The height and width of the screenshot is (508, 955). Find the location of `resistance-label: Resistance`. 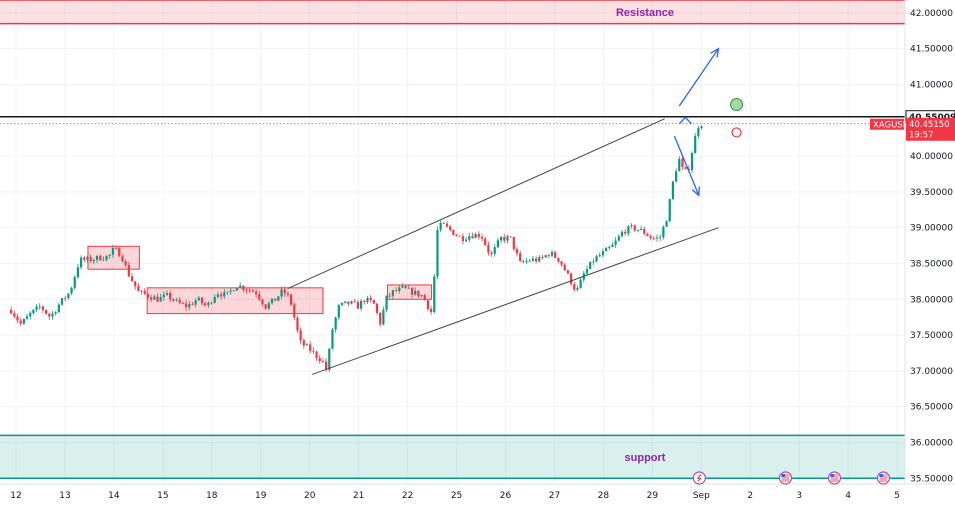

resistance-label: Resistance is located at coordinates (645, 13).